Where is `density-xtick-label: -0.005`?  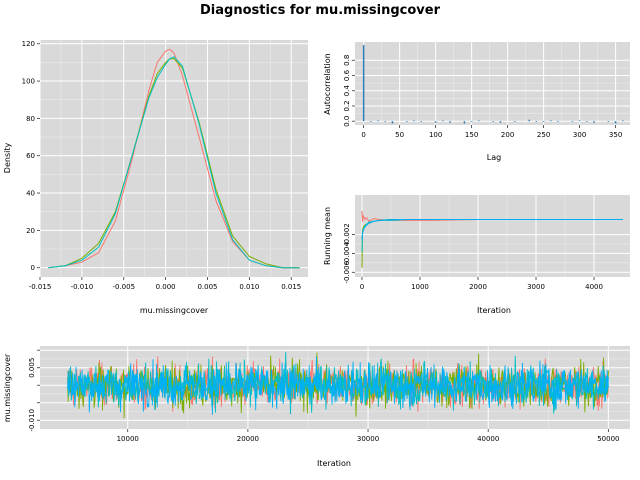
density-xtick-label: -0.005 is located at coordinates (123, 287).